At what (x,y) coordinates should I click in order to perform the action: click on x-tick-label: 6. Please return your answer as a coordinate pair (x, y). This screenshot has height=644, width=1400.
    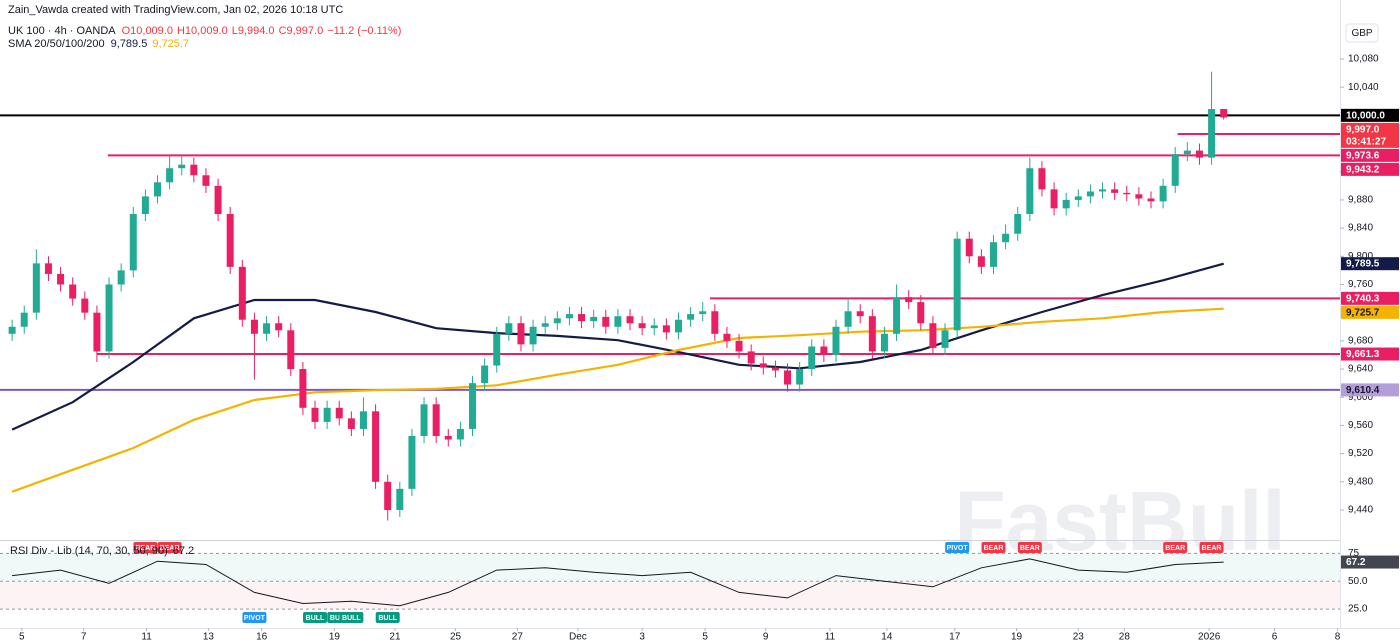
    Looking at the image, I should click on (1275, 637).